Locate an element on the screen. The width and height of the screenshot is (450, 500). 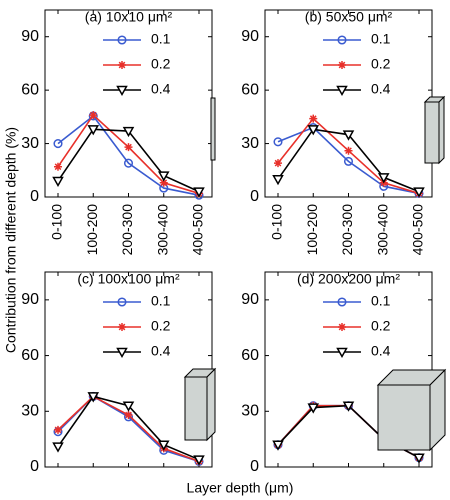
x-axis-label: Layer depth (μm) is located at coordinates (240, 488).